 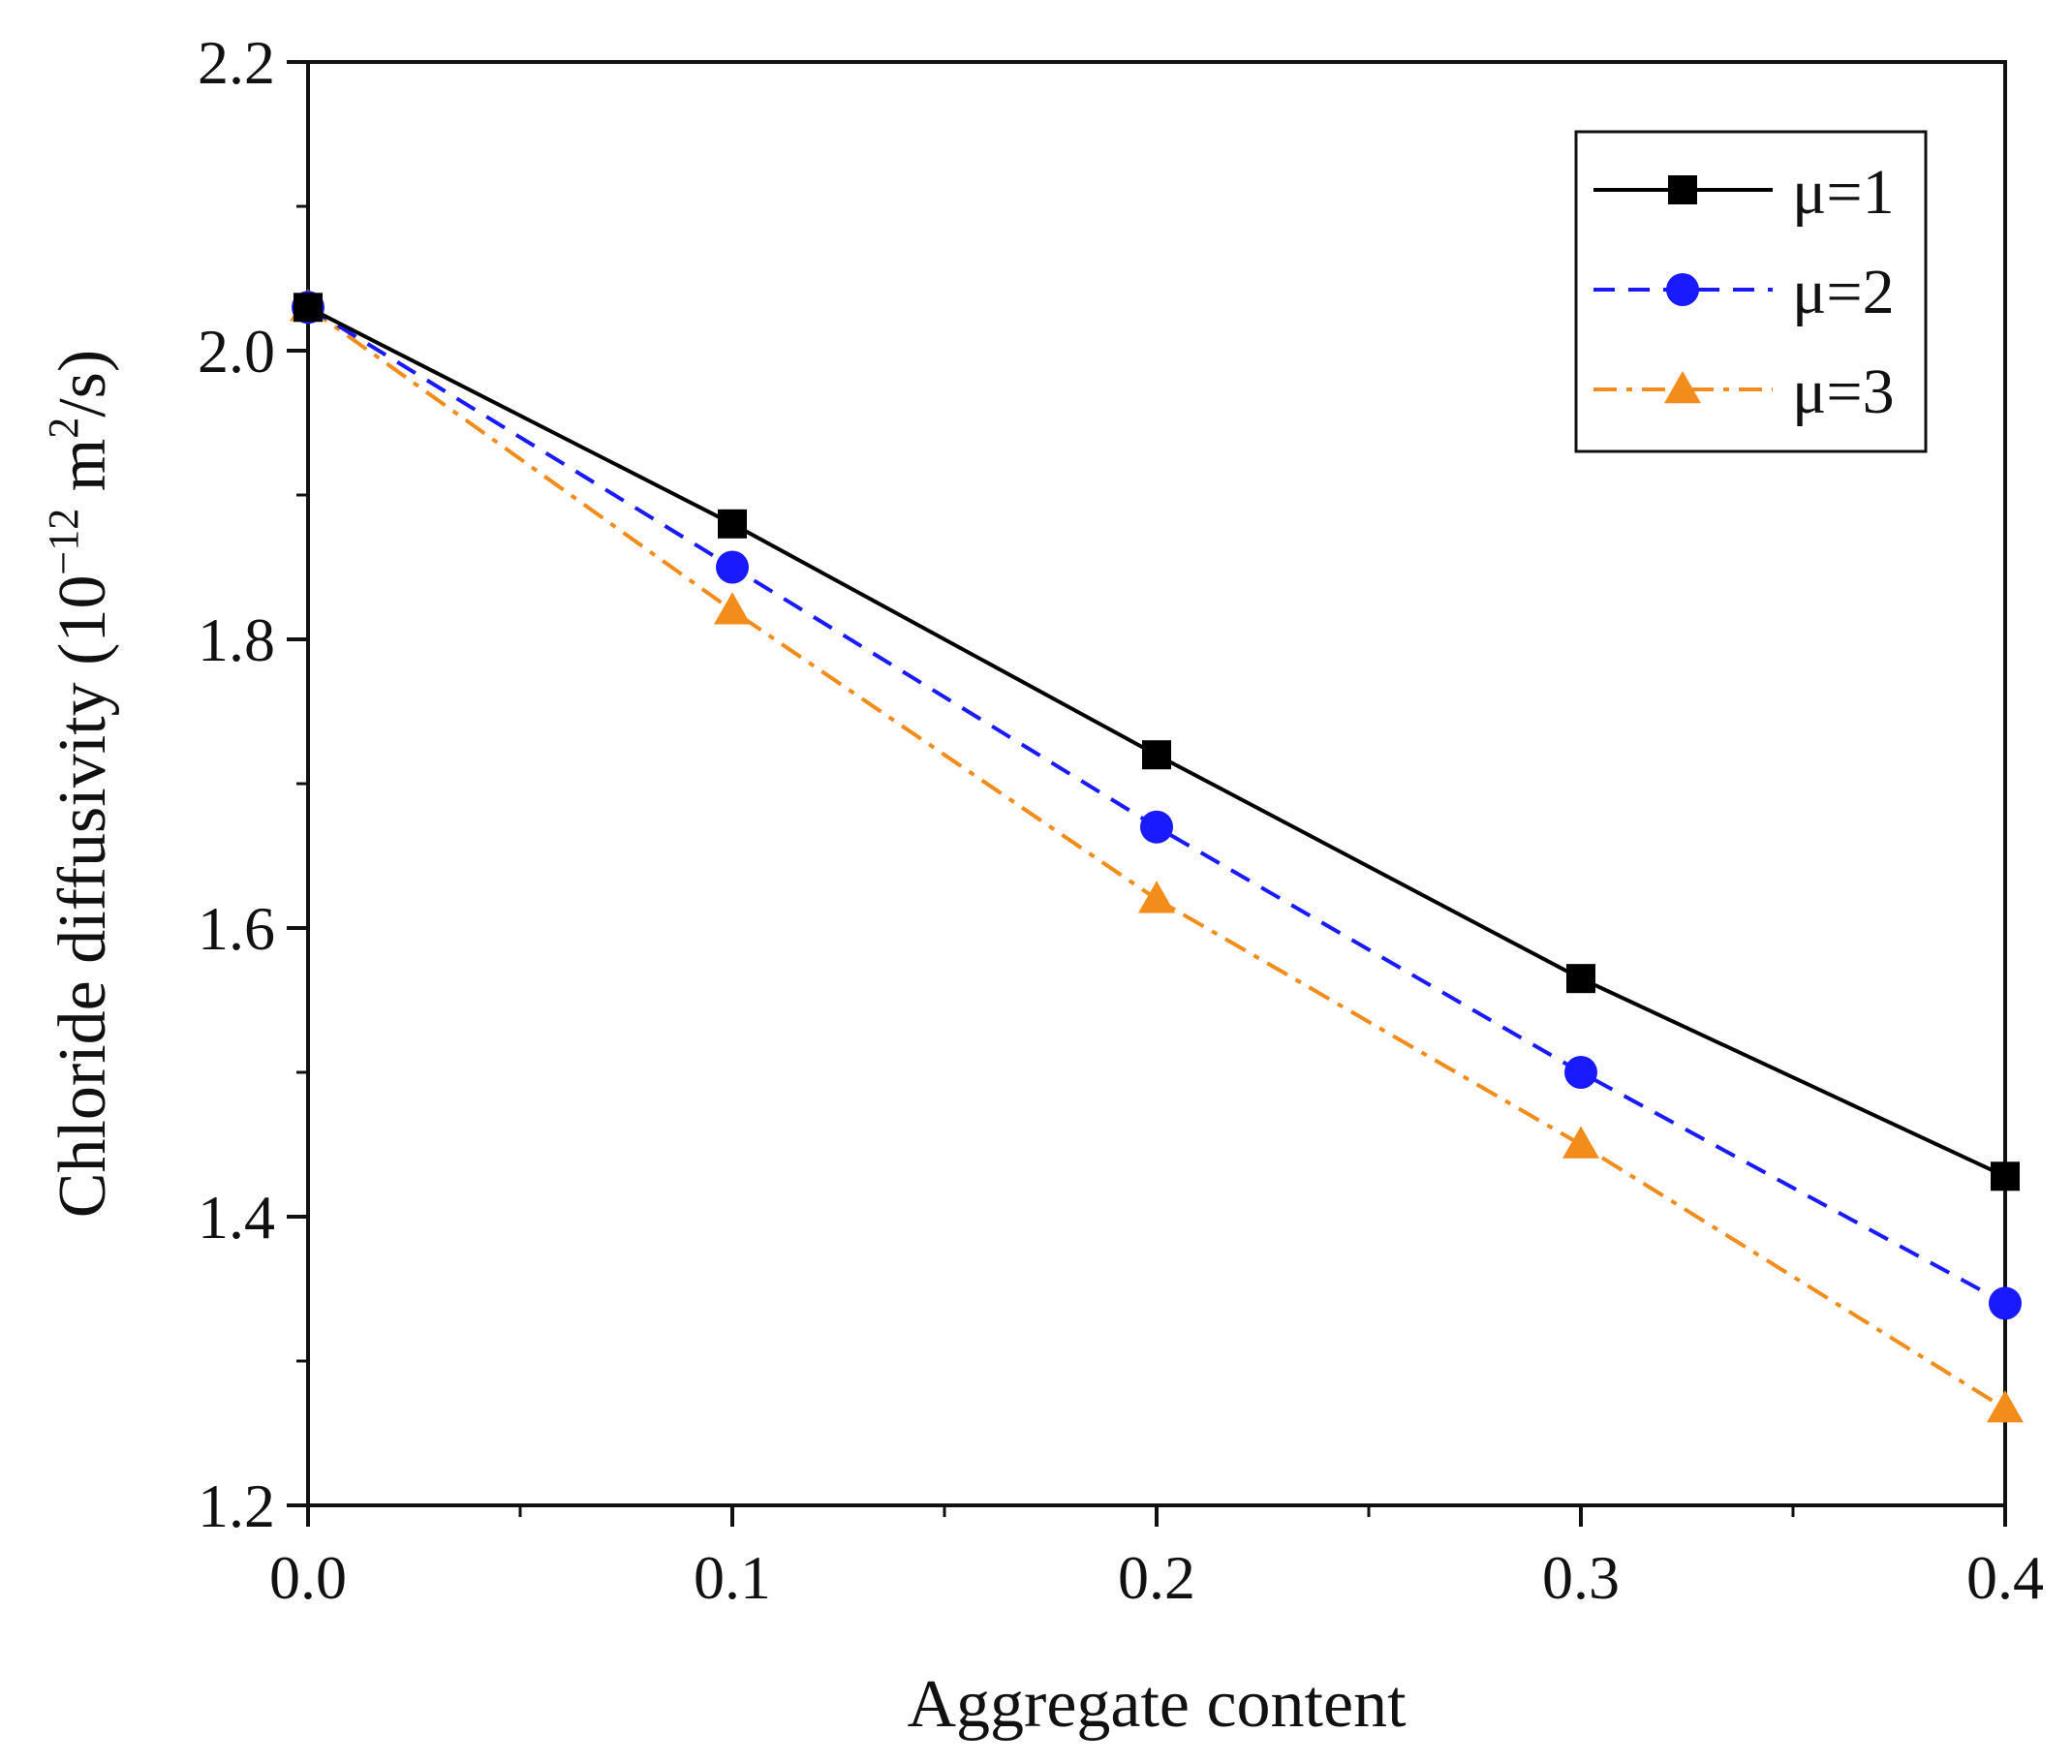 What do you see at coordinates (1157, 1704) in the screenshot?
I see `x-axis-title: Aggregate content` at bounding box center [1157, 1704].